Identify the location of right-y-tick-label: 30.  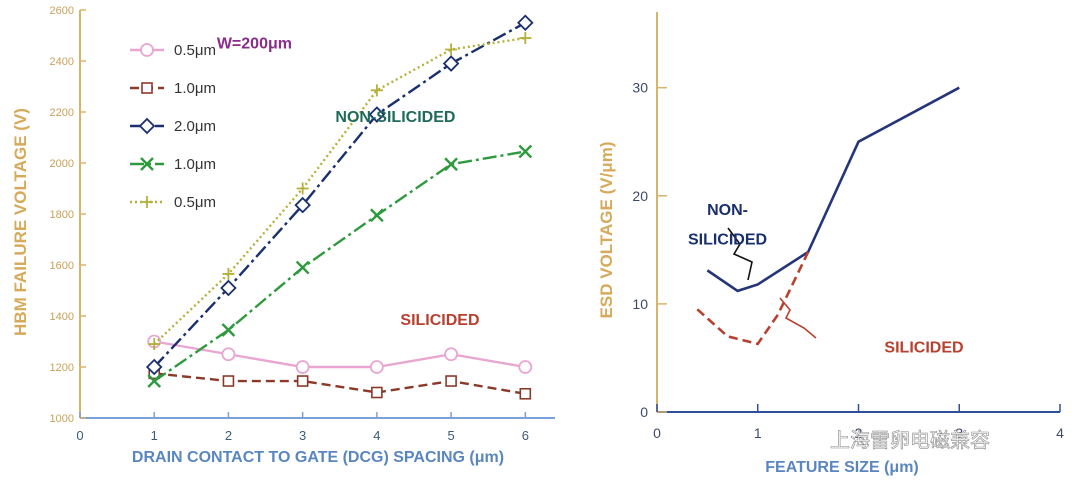
(640, 88).